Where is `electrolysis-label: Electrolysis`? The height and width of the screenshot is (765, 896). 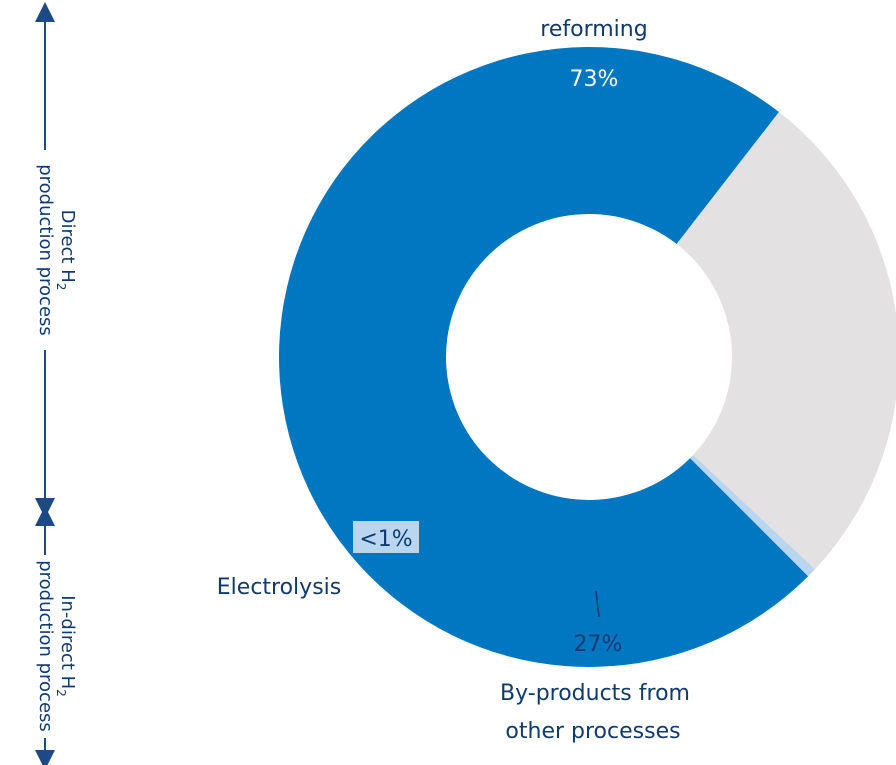
electrolysis-label: Electrolysis is located at coordinates (279, 587).